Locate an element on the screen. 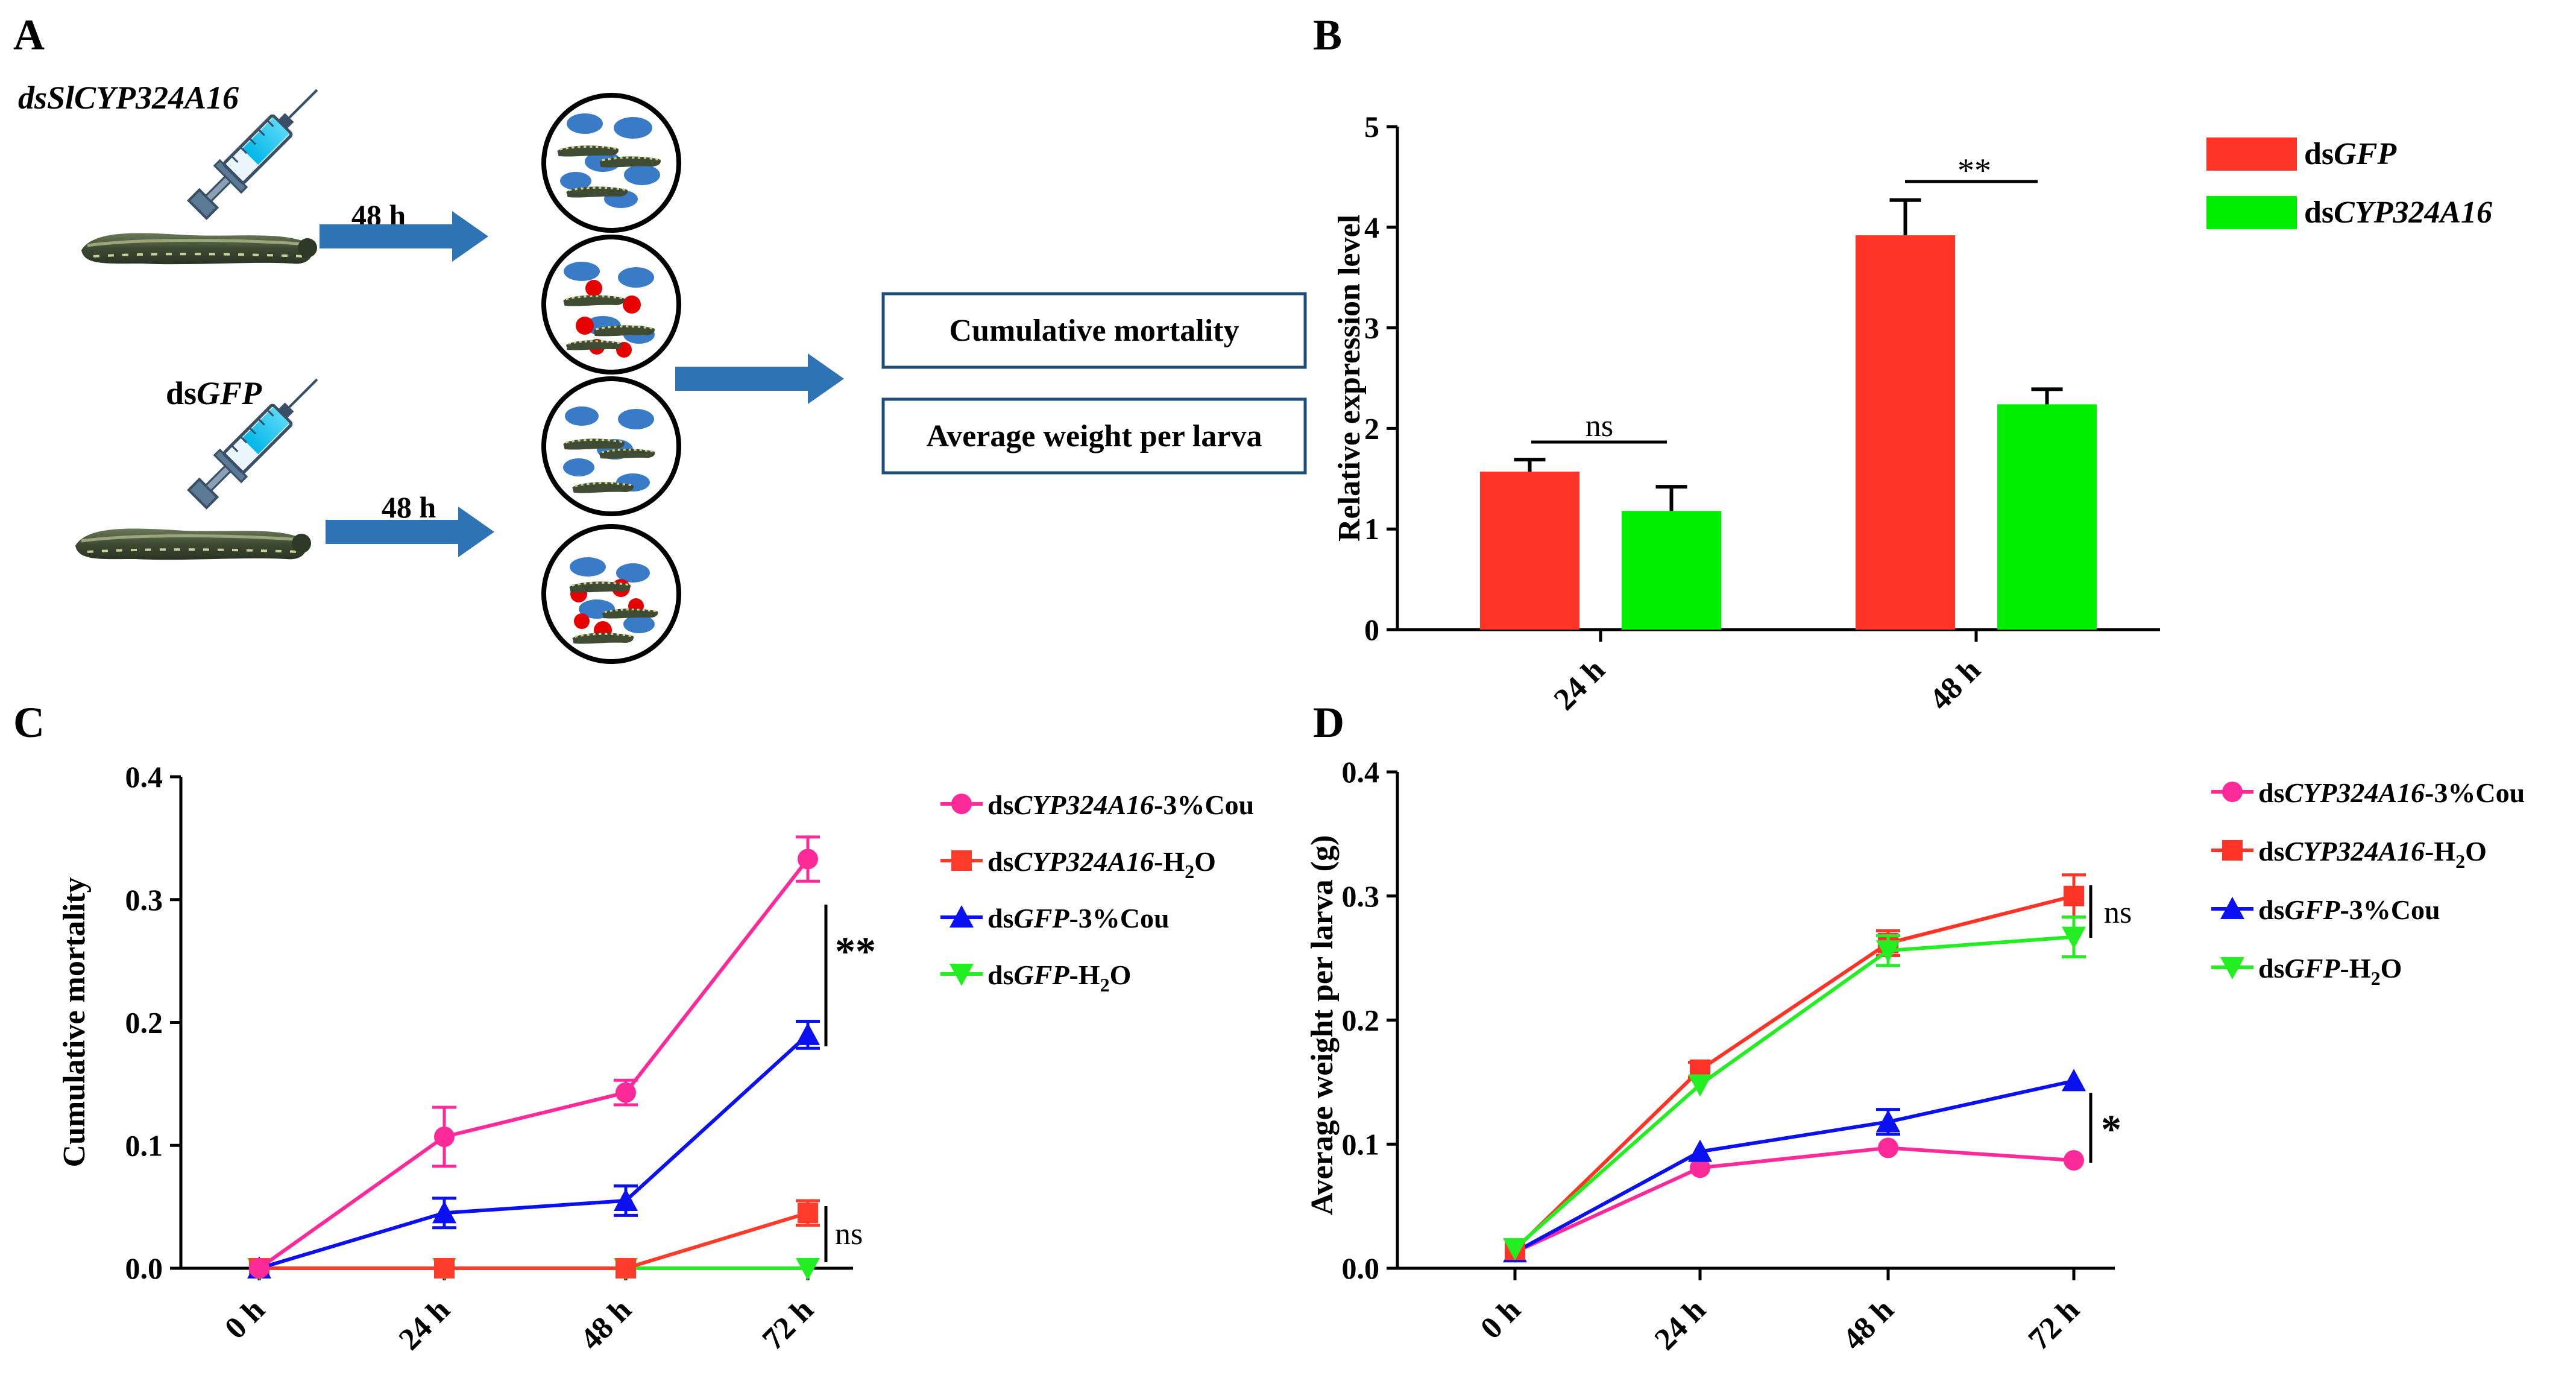  y-tick-label: 0.3 is located at coordinates (1361, 896).